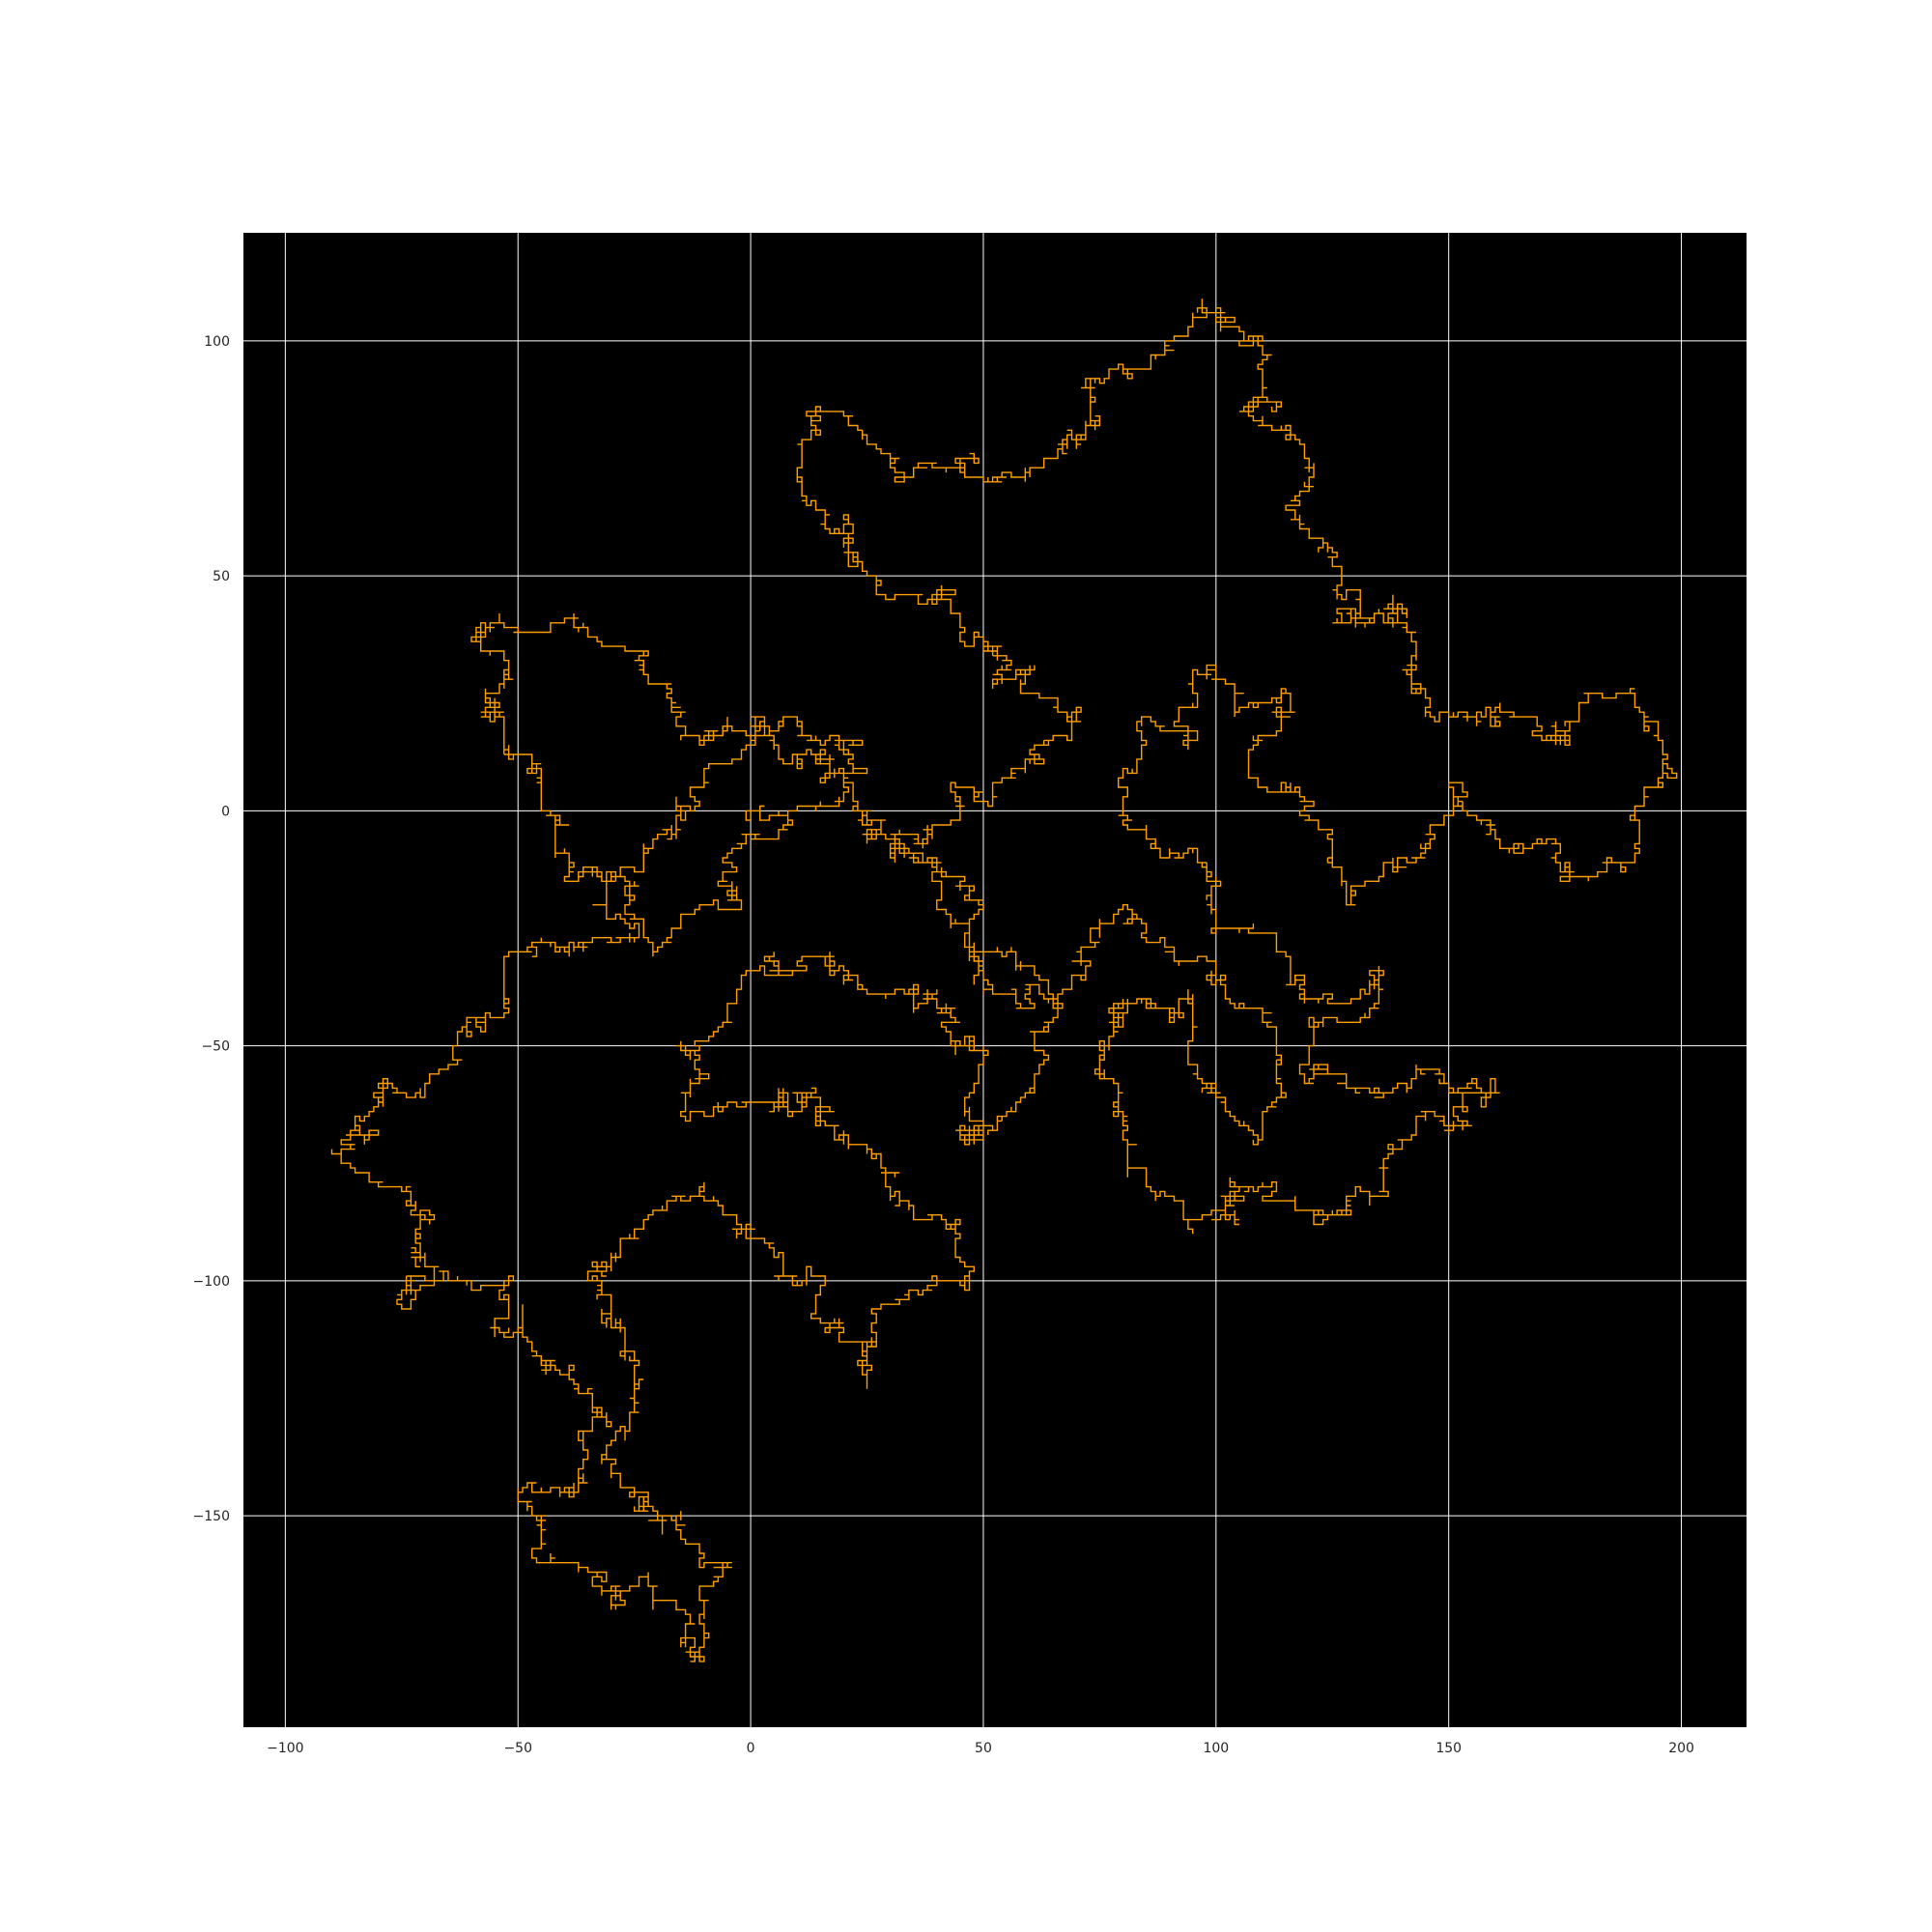 The width and height of the screenshot is (1932, 1932). Describe the element at coordinates (211, 1282) in the screenshot. I see `y-tick-label: −100` at that location.